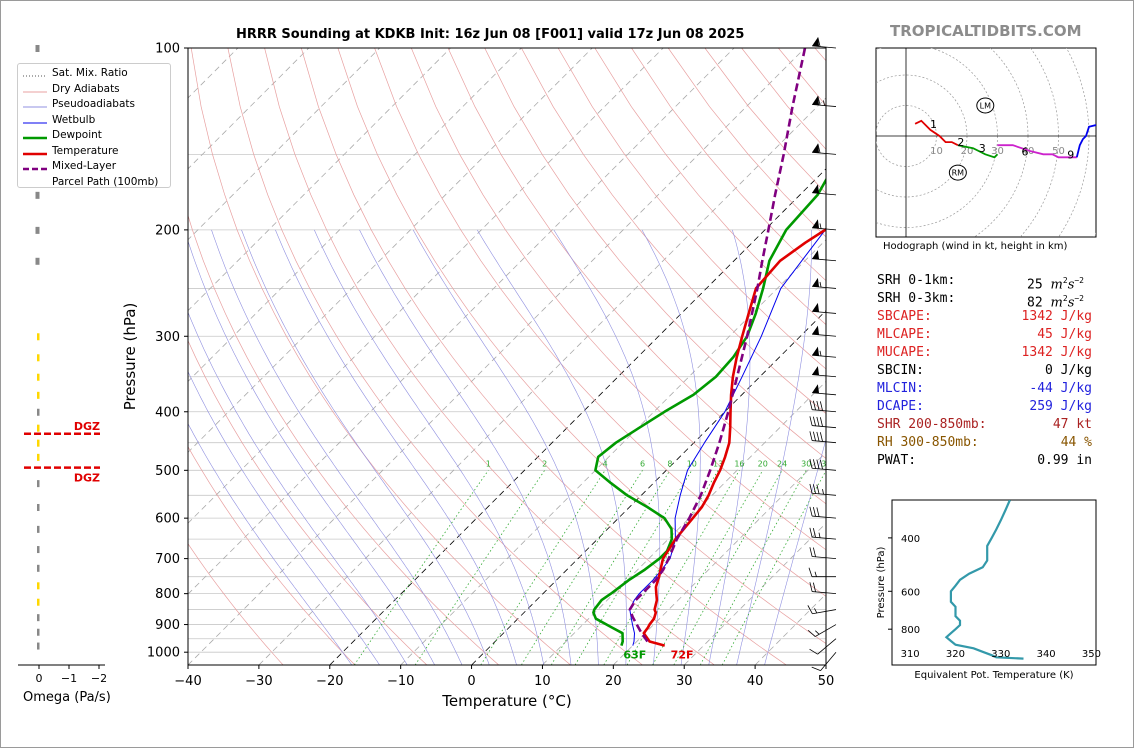 Image resolution: width=1134 pixels, height=748 pixels. I want to click on y-tick-label: 800, so click(167, 594).